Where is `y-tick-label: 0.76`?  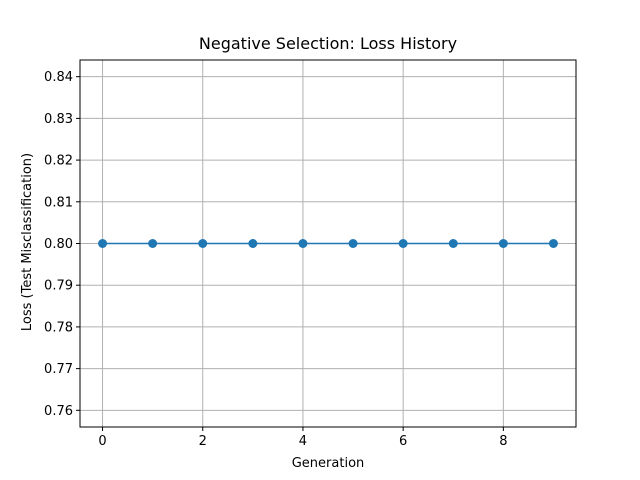 y-tick-label: 0.76 is located at coordinates (58, 411).